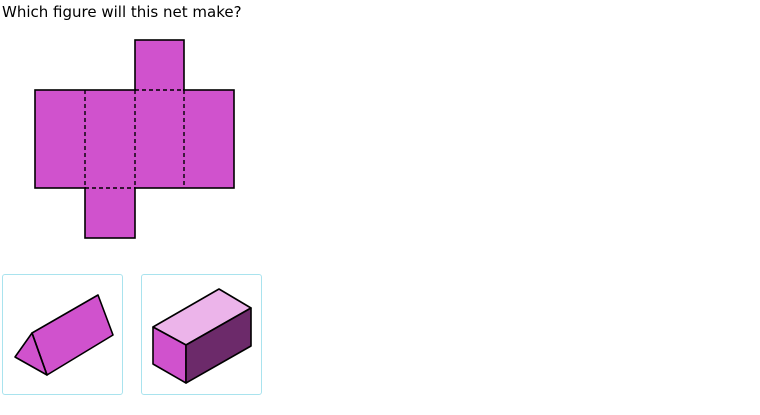 The width and height of the screenshot is (760, 415). I want to click on answer-choice-triangular-prism, so click(62, 334).